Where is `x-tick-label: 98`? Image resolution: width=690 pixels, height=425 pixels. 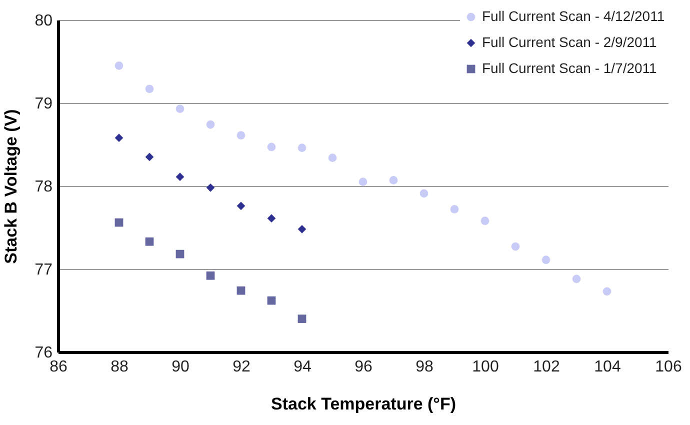
x-tick-label: 98 is located at coordinates (425, 367).